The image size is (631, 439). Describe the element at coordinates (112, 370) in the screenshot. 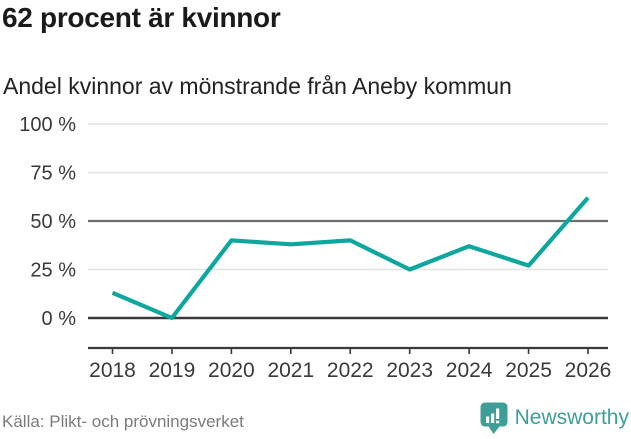

I see `x-axis-label-2018: 2018` at that location.